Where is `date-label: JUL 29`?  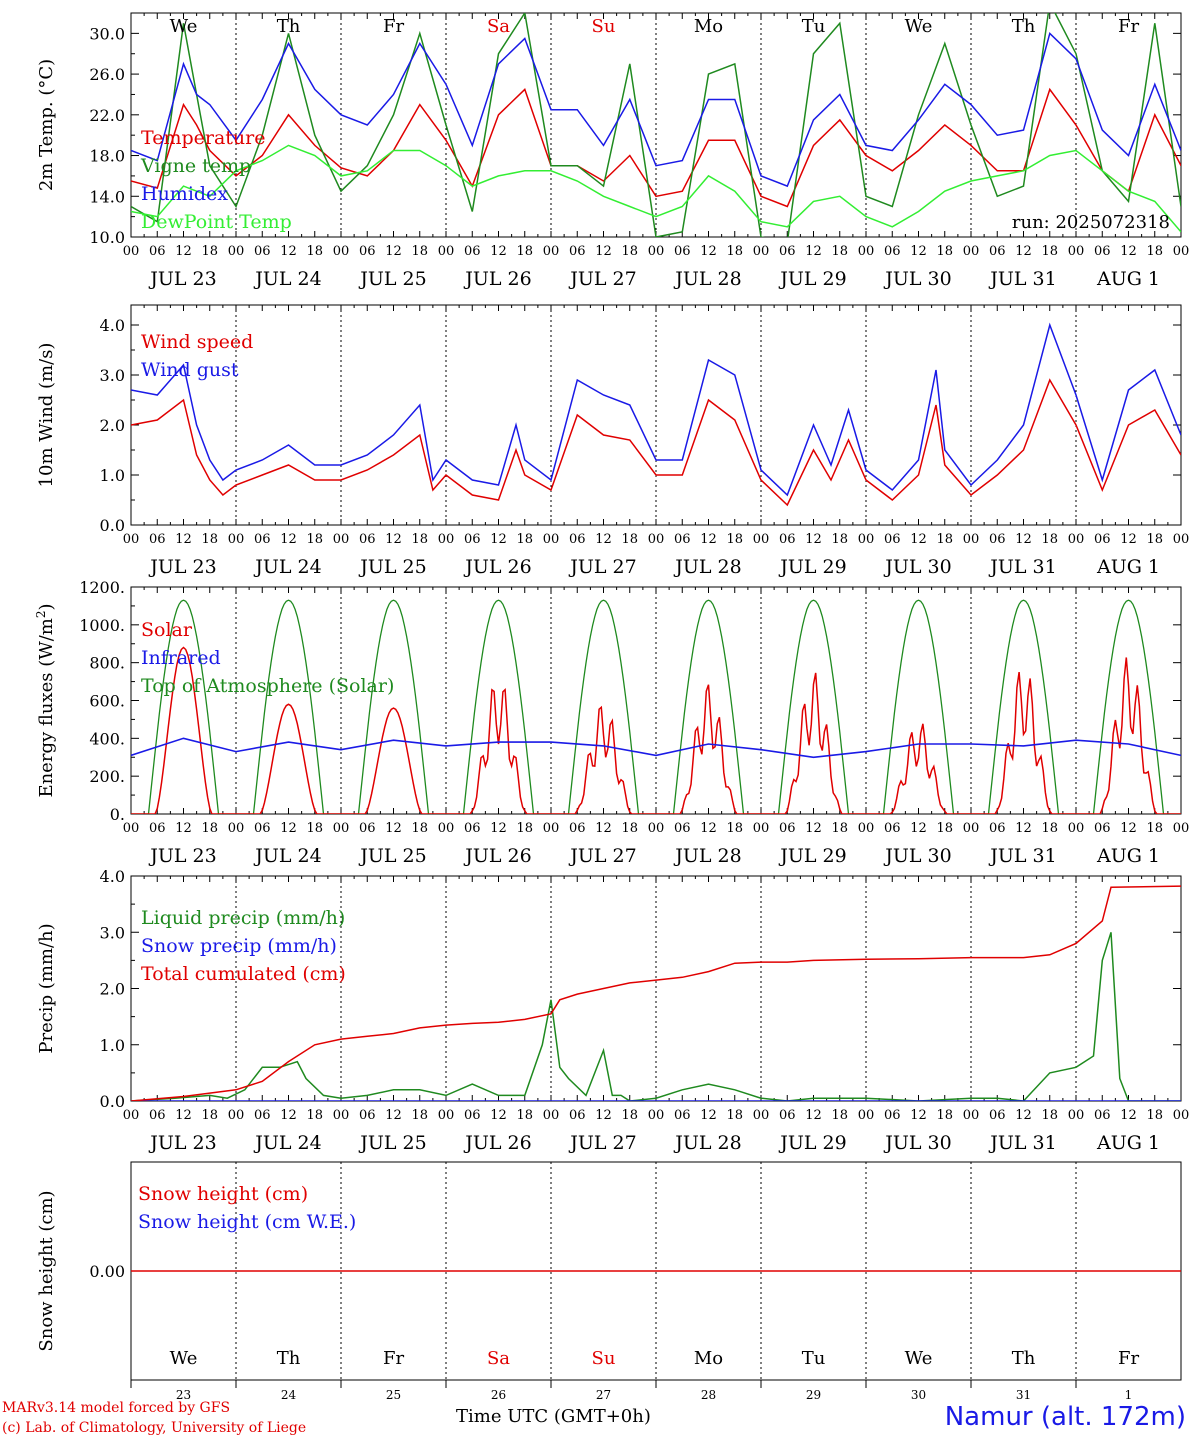 date-label: JUL 29 is located at coordinates (812, 856).